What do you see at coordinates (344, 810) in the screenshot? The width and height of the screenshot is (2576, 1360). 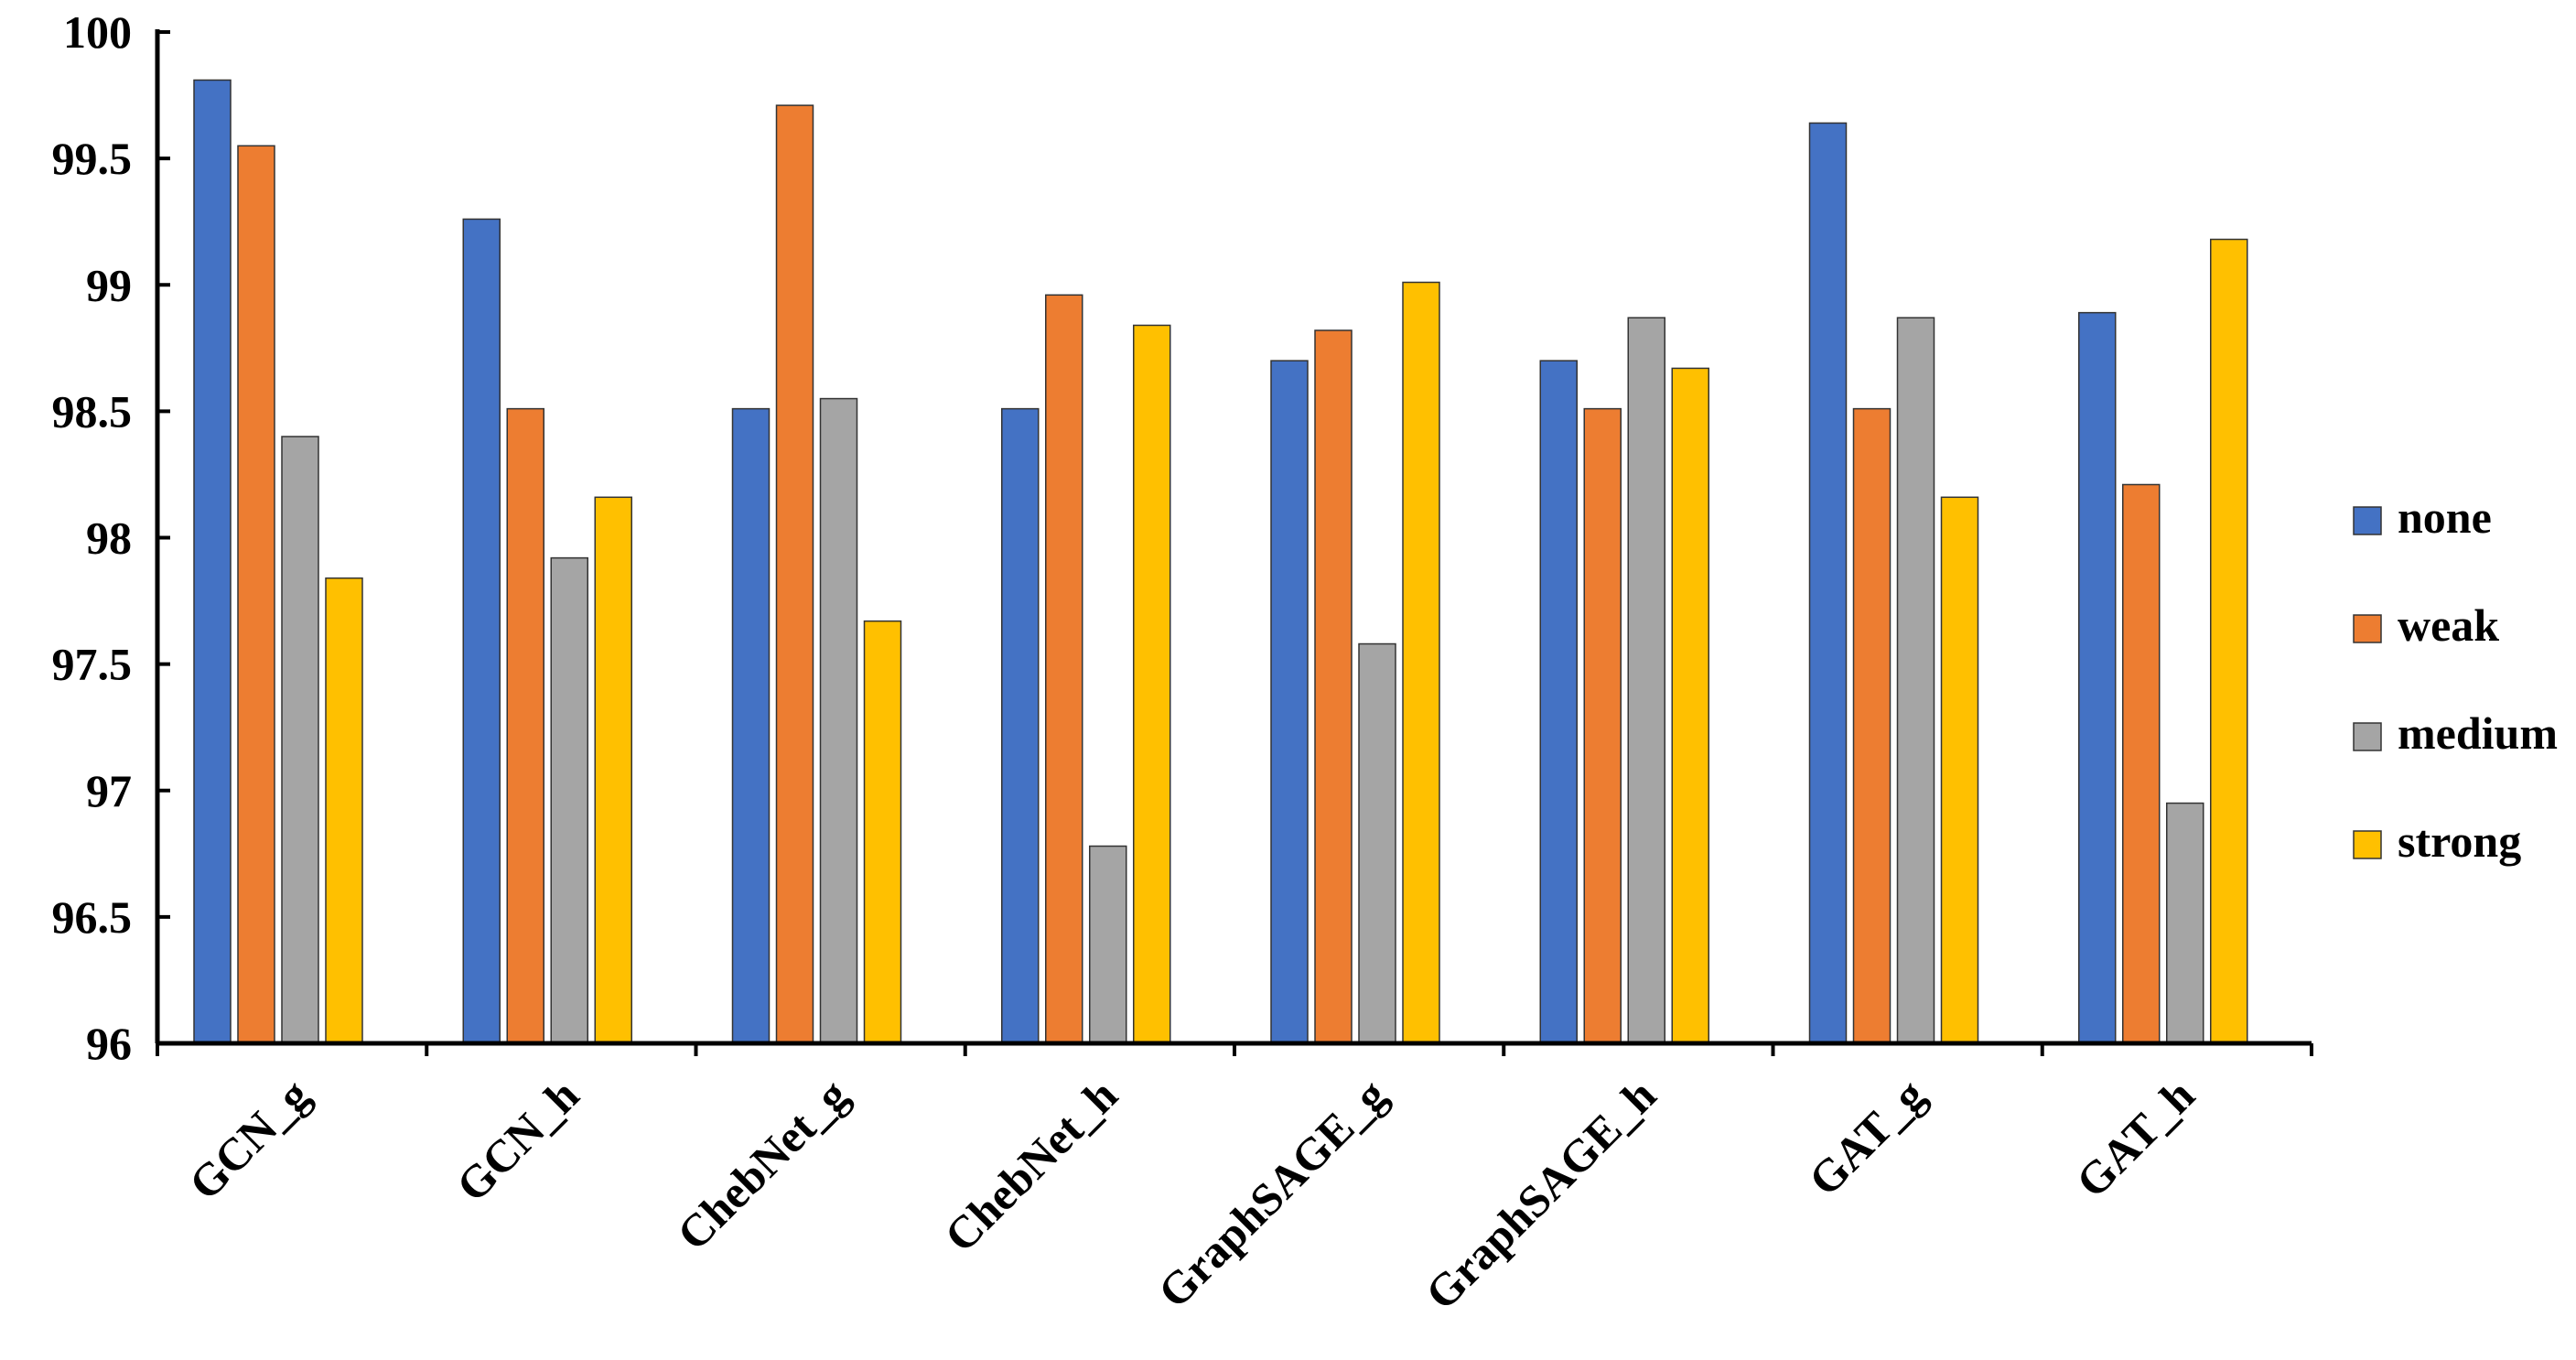 I see `bar-strong-GCN_g` at bounding box center [344, 810].